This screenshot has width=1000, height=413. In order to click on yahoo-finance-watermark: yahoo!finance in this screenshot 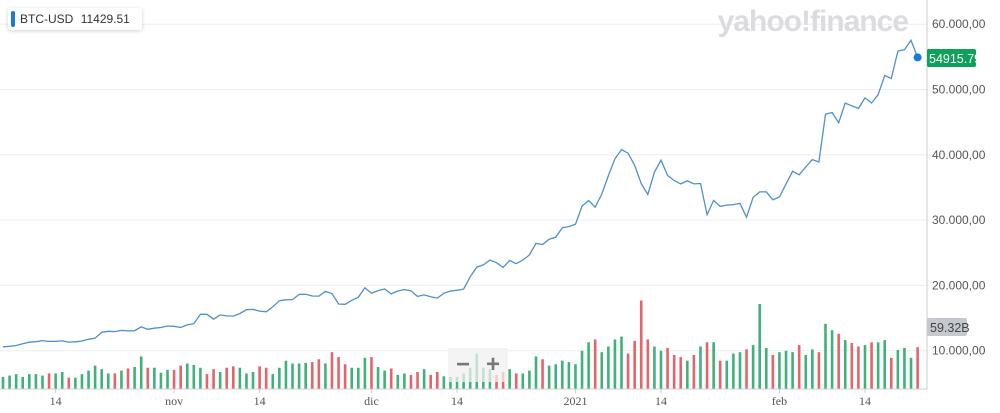, I will do `click(813, 21)`.